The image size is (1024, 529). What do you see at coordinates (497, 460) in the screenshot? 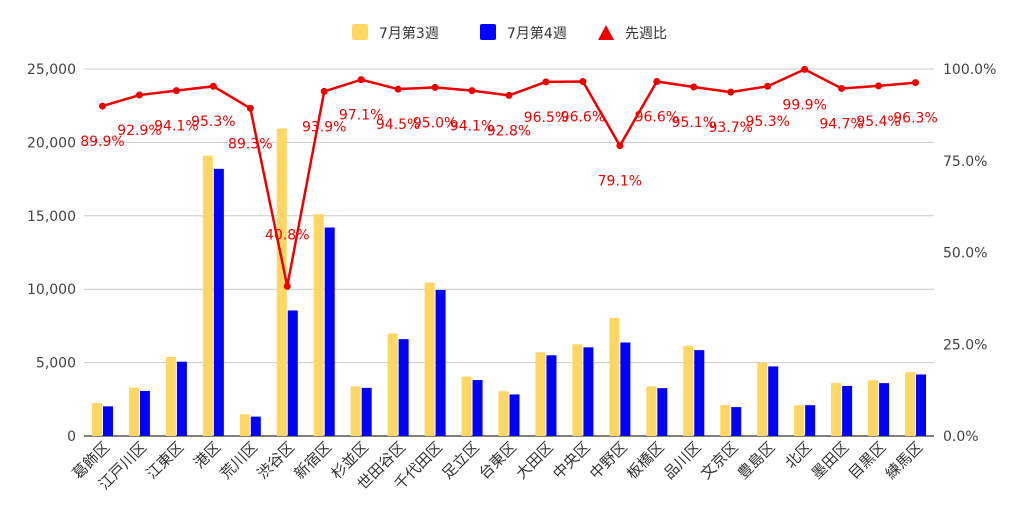
I see `x-axis-tick-label: 台東区` at bounding box center [497, 460].